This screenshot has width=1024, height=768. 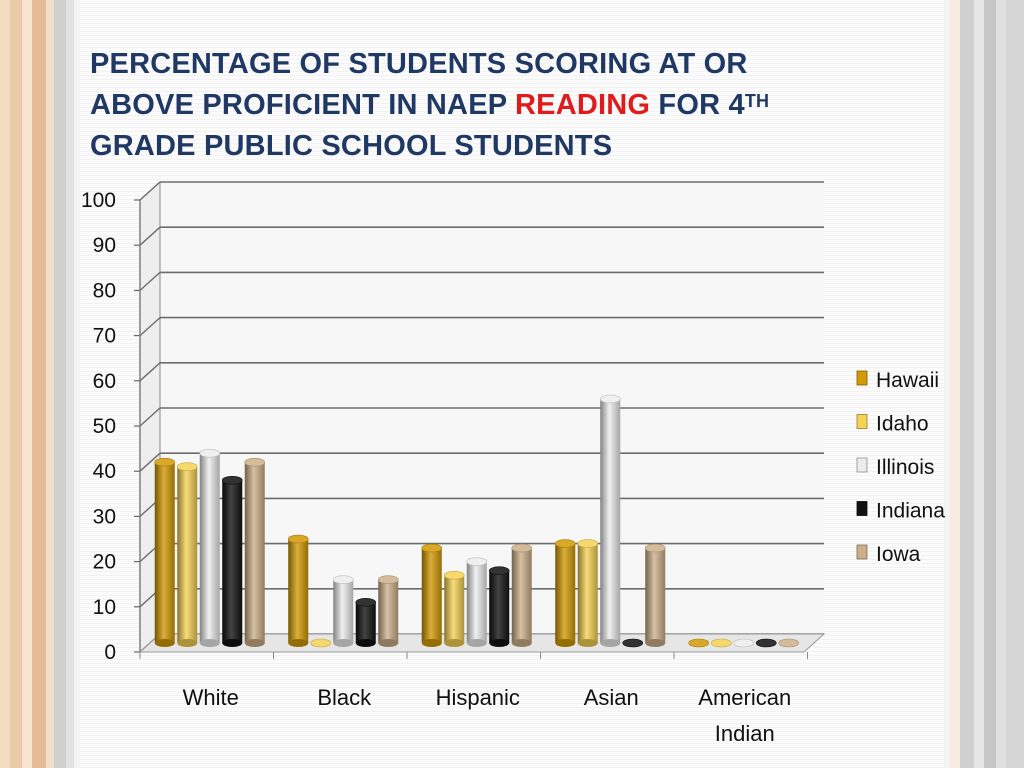 I want to click on title-accent-word: READING, so click(x=583, y=105).